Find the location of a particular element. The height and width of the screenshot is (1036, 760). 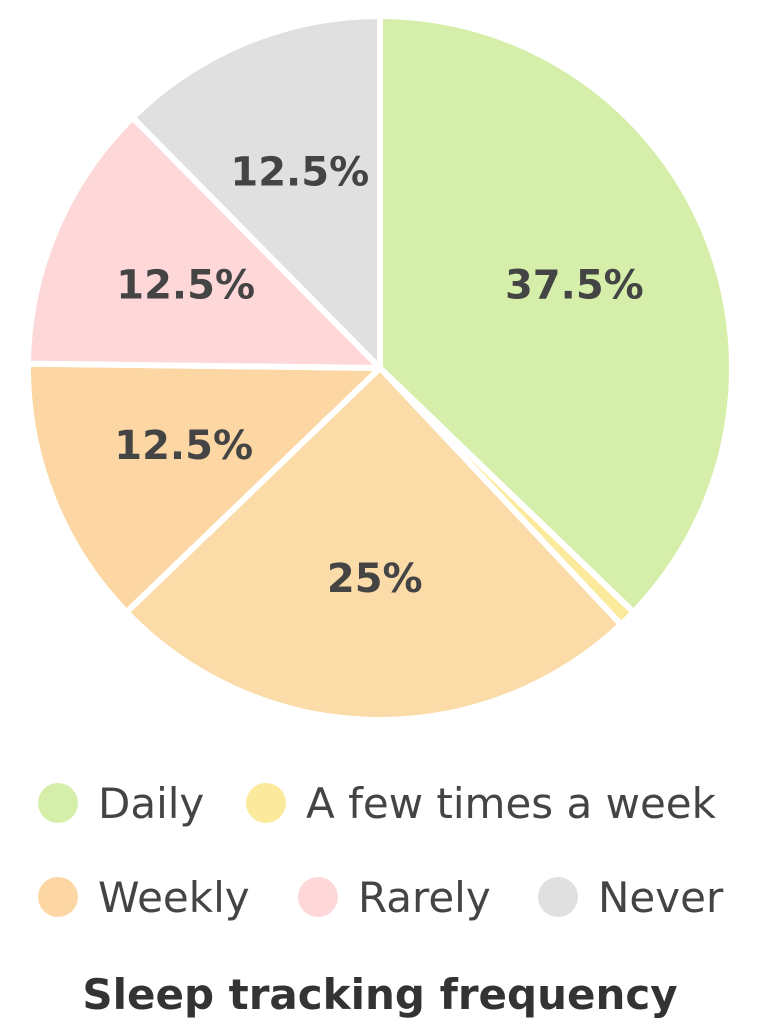

legend-item-weekly: Weekly is located at coordinates (144, 897).